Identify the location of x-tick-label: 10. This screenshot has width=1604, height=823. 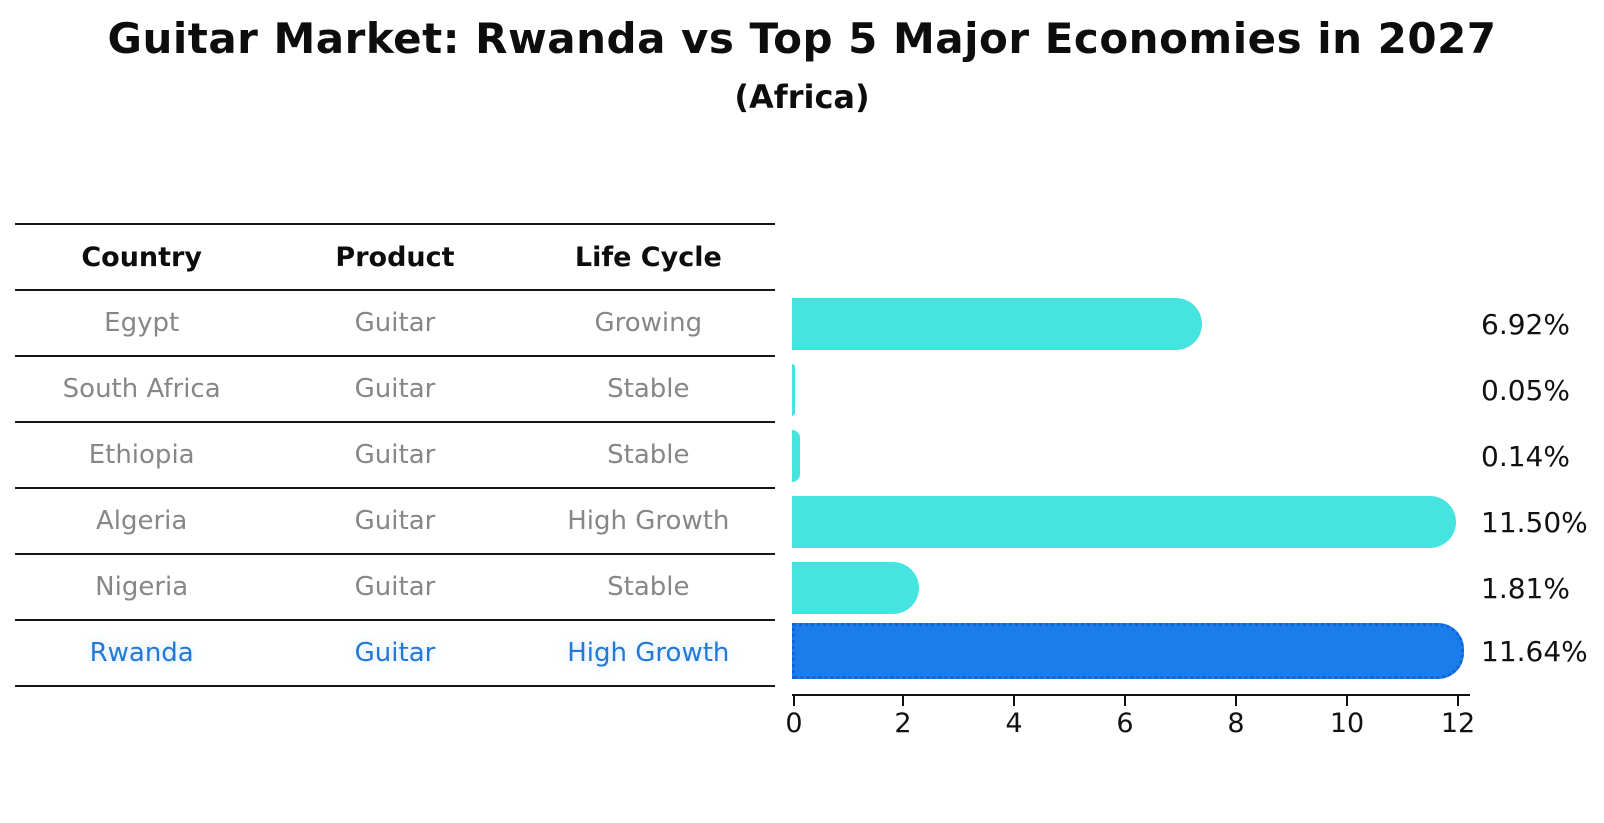
(1347, 723).